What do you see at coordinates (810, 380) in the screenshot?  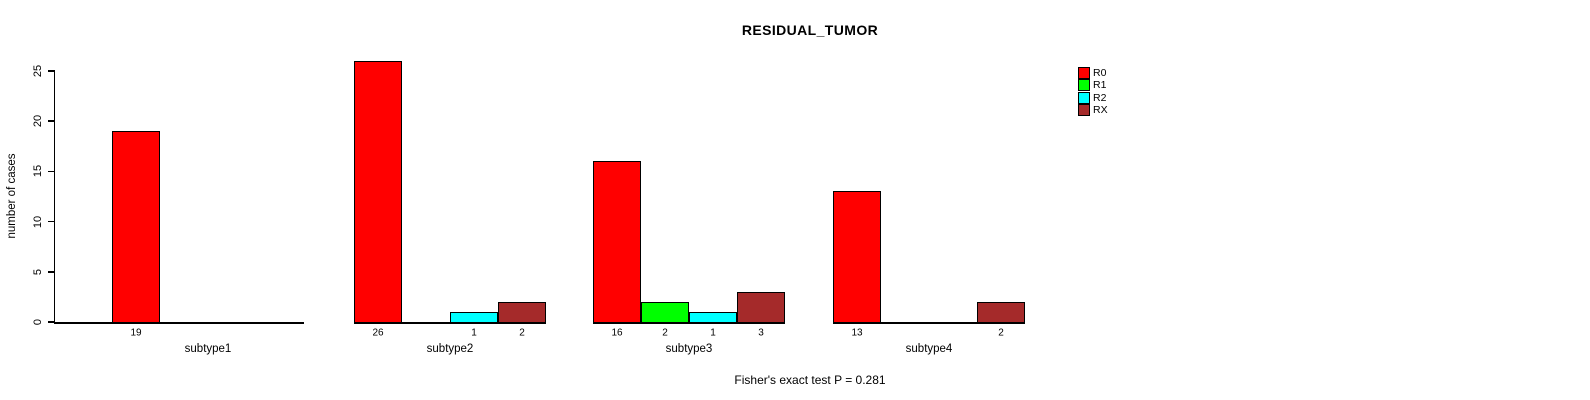 I see `fisher-test-note: Fisher's exact test P = 0.281` at bounding box center [810, 380].